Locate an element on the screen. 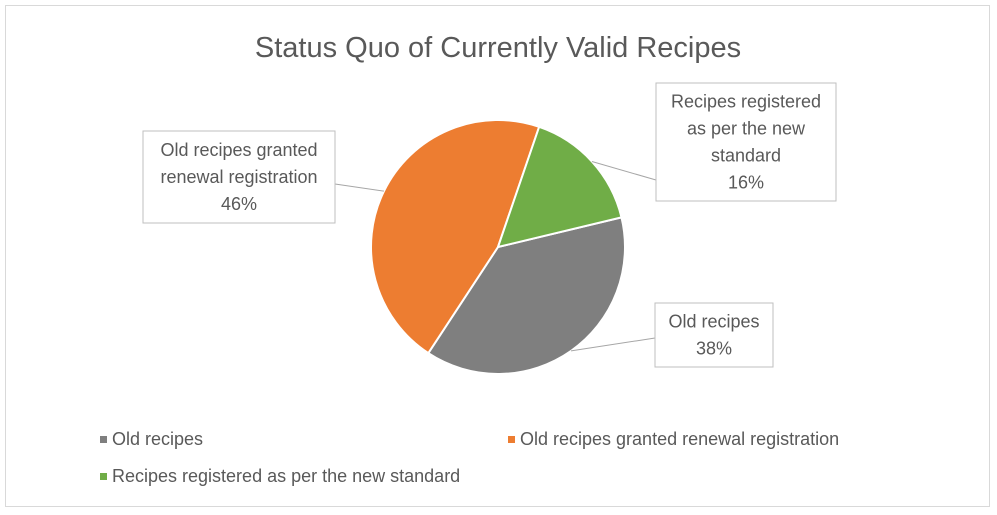 The height and width of the screenshot is (515, 997). callout-box-renewal-registration is located at coordinates (239, 177).